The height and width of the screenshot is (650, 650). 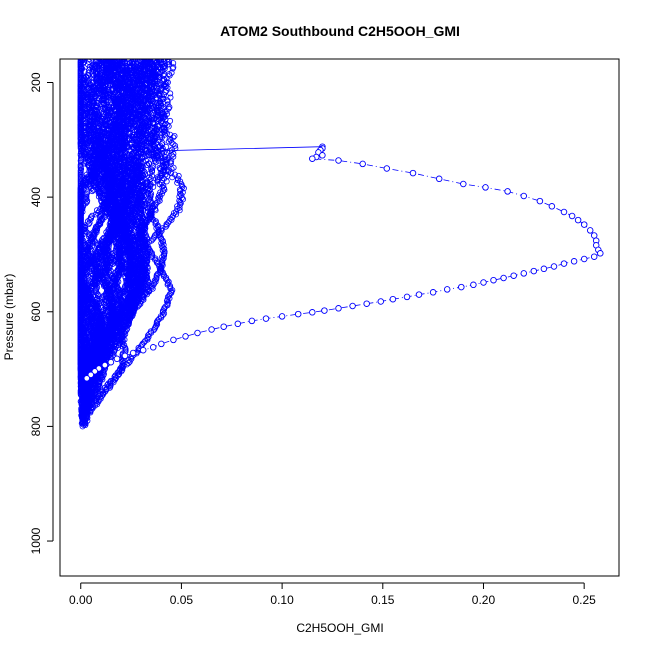 What do you see at coordinates (340, 31) in the screenshot?
I see `chart-title: ATOM2 Southbound C2H5OOH_GMI` at bounding box center [340, 31].